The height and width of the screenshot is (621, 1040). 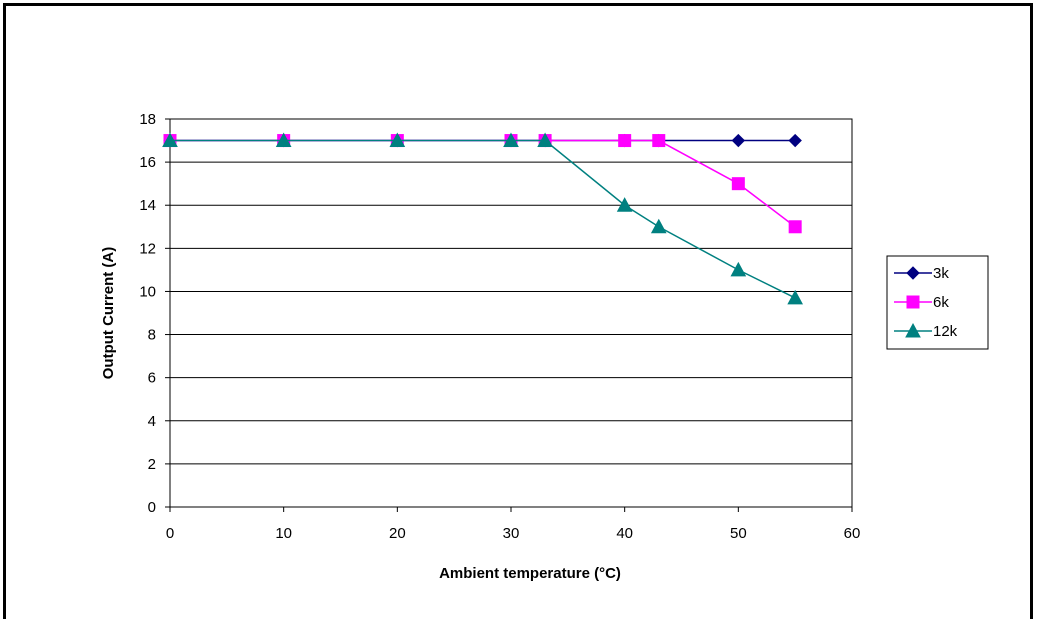 I want to click on legend-label: 12k, so click(x=945, y=331).